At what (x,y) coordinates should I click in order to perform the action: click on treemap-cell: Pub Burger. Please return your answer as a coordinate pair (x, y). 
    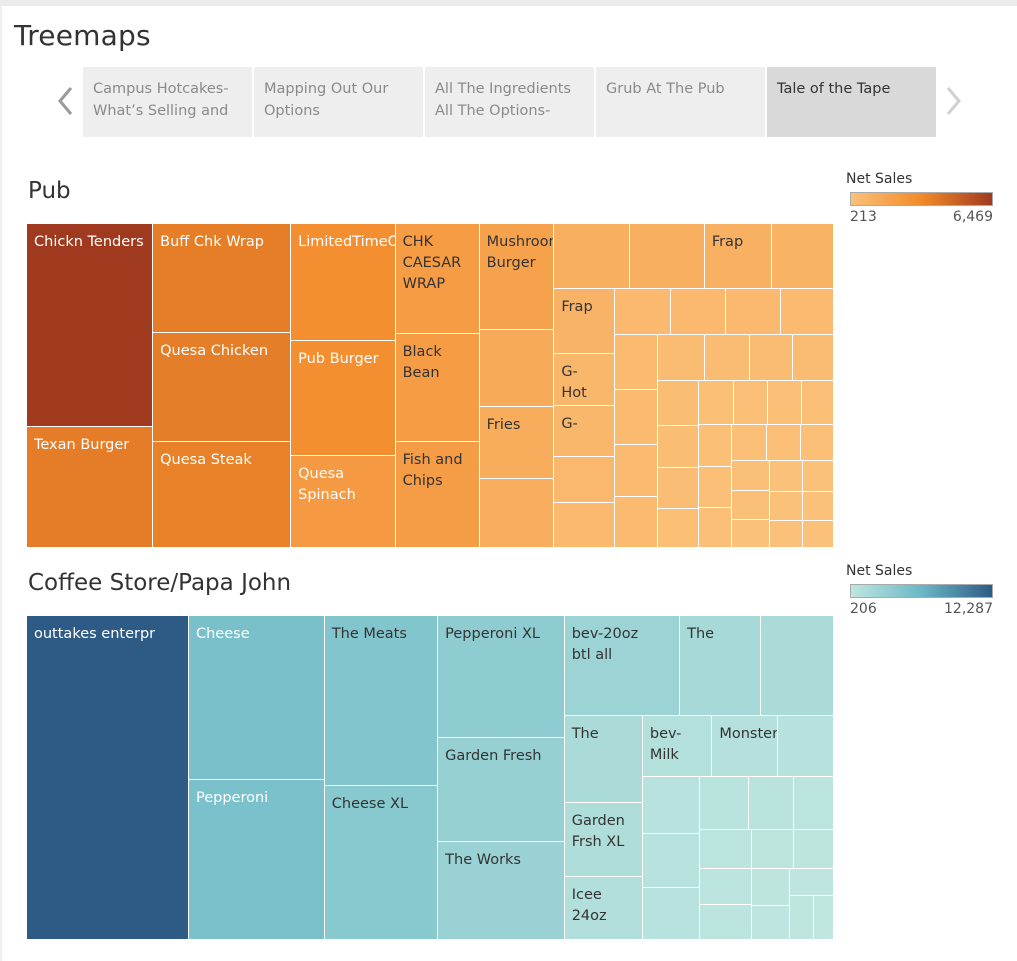
    Looking at the image, I should click on (343, 398).